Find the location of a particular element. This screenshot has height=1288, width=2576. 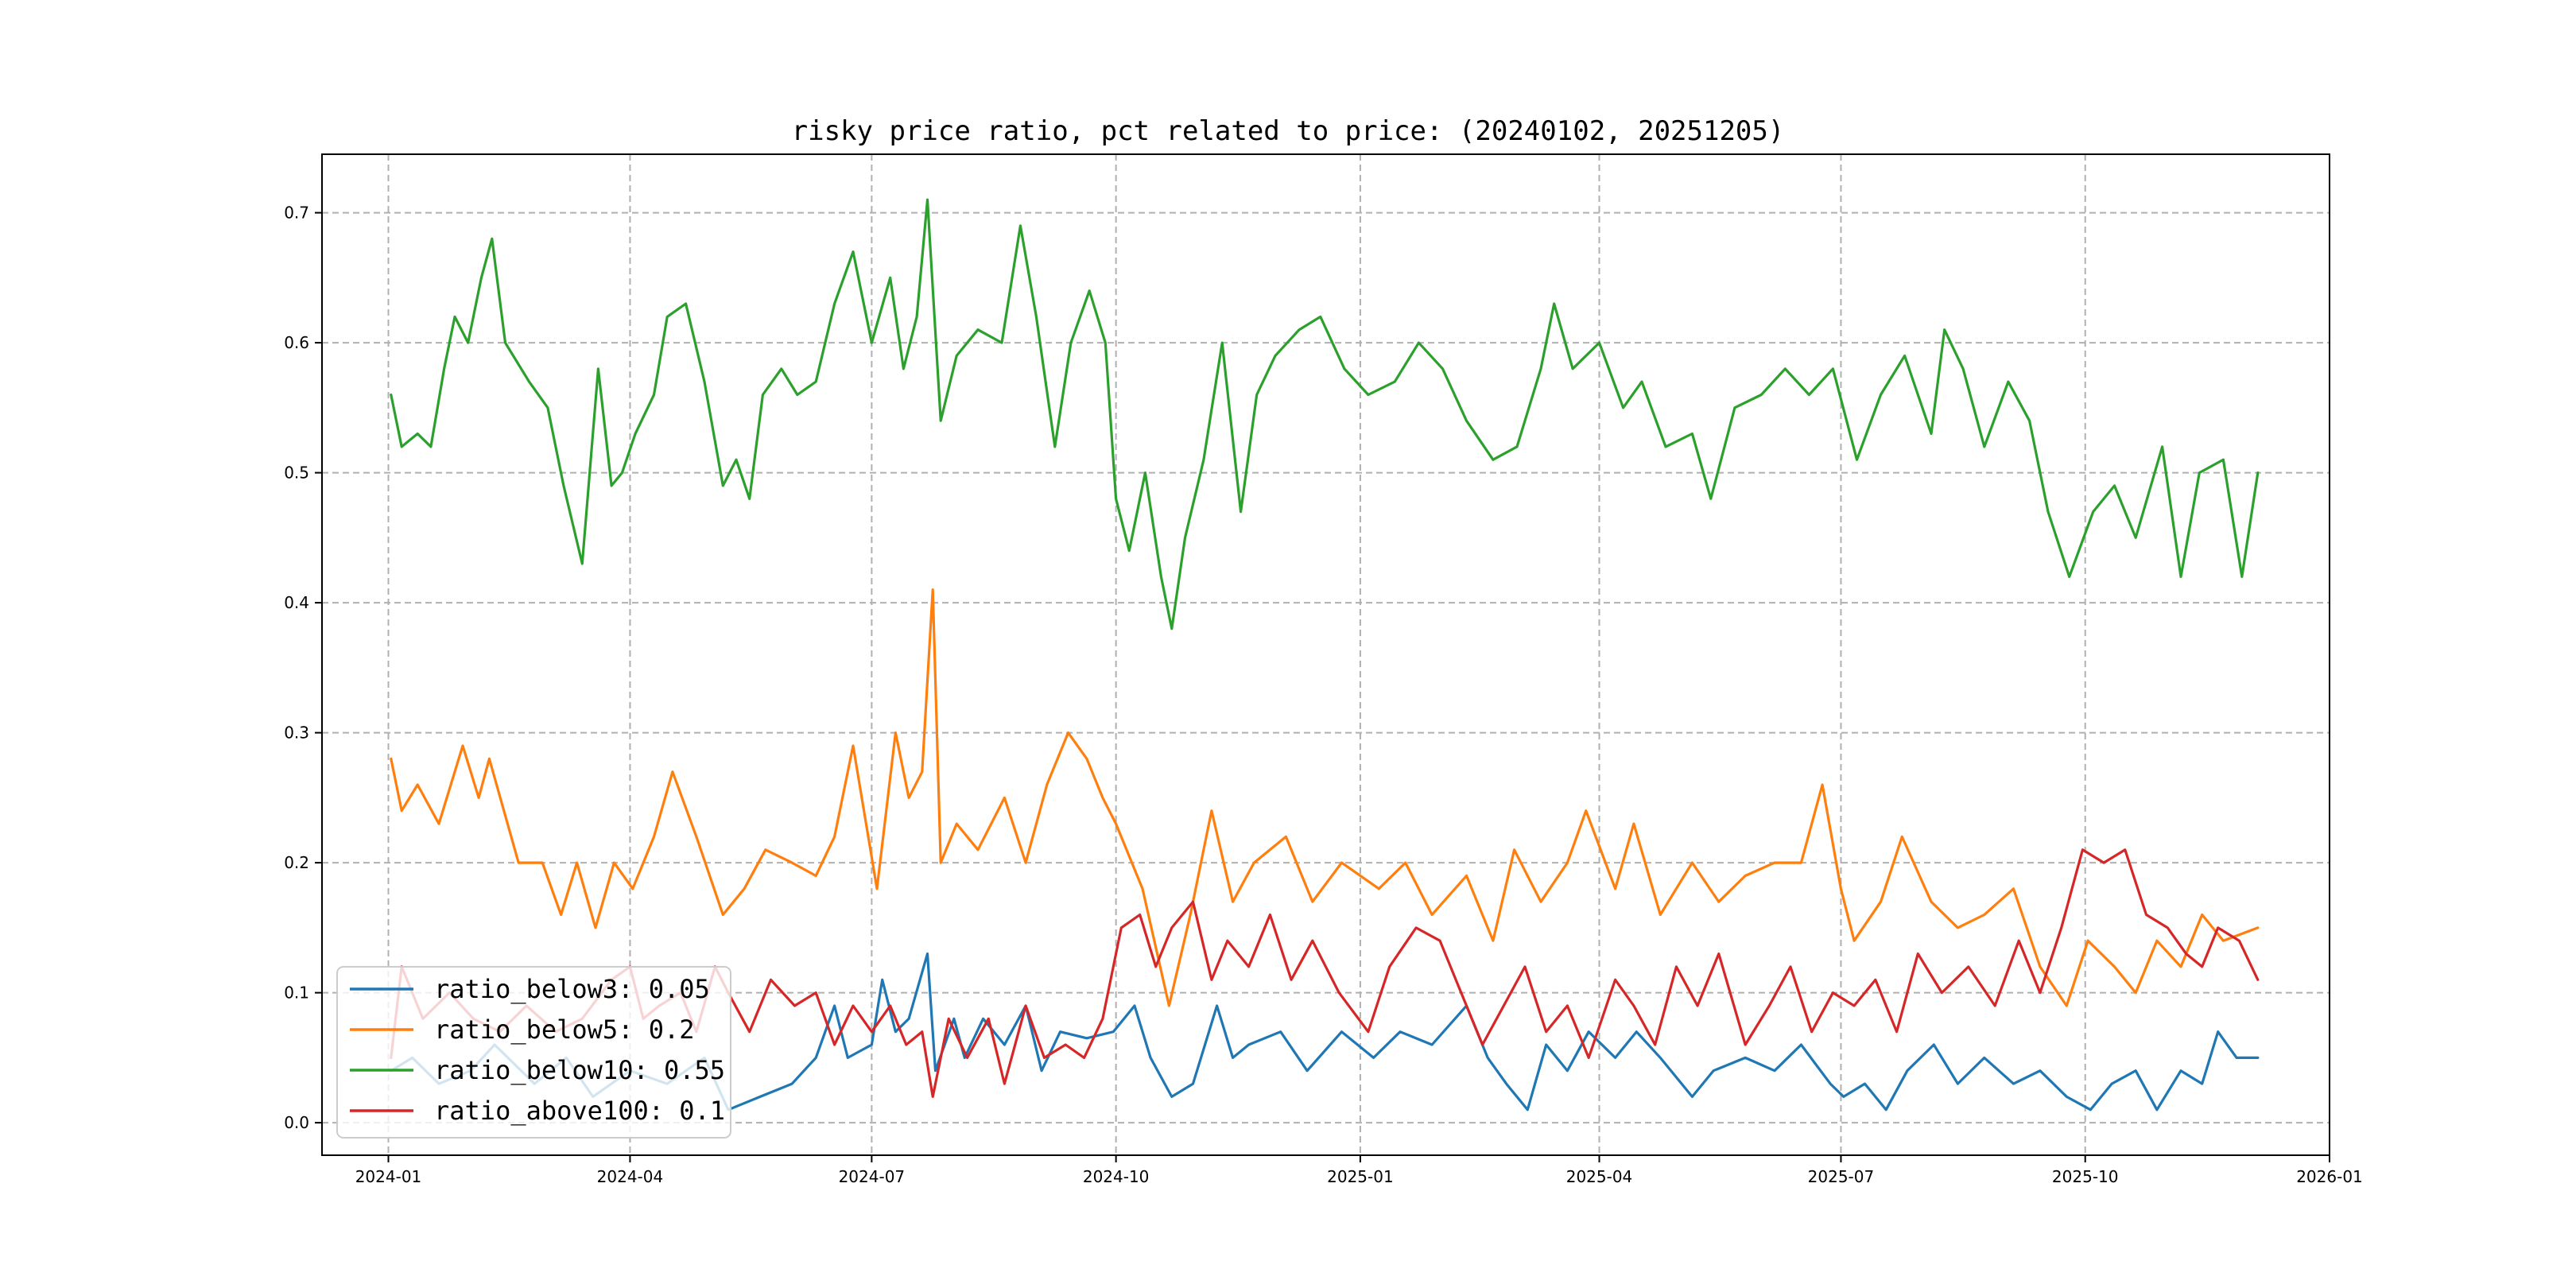

y-tick-label: 0.3 is located at coordinates (296, 733).